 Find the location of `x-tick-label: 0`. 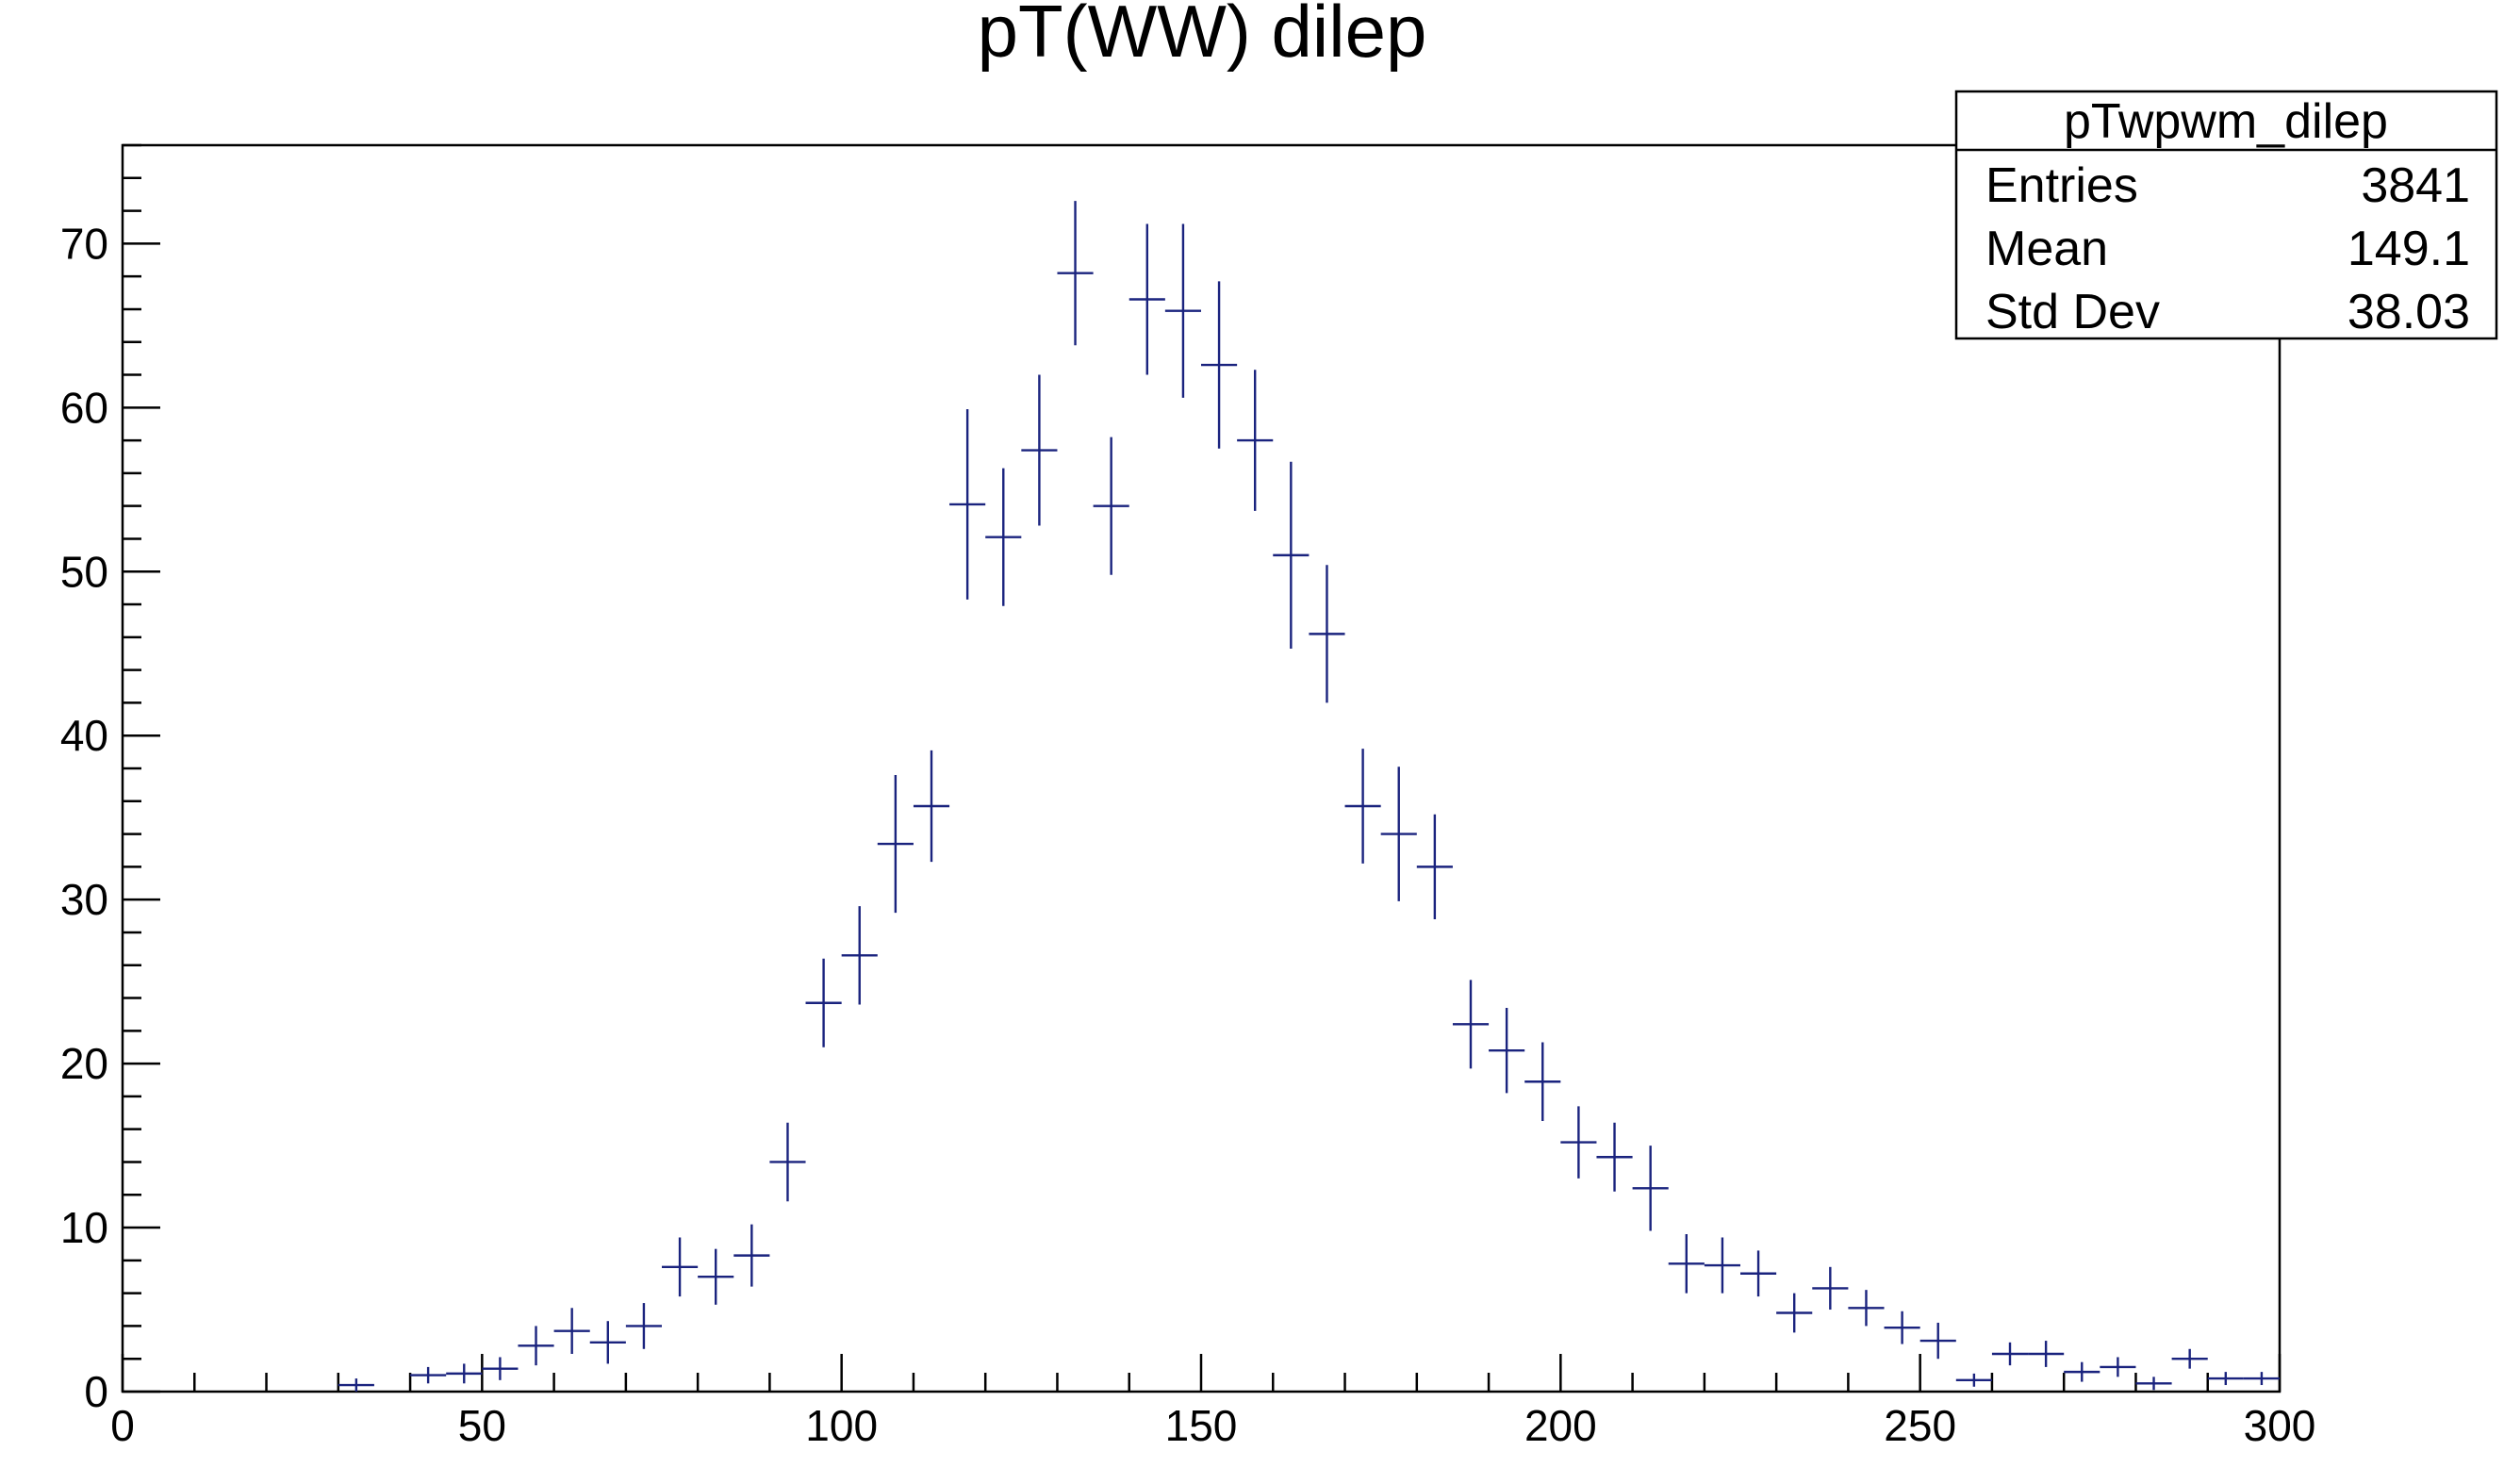

x-tick-label: 0 is located at coordinates (122, 1425).